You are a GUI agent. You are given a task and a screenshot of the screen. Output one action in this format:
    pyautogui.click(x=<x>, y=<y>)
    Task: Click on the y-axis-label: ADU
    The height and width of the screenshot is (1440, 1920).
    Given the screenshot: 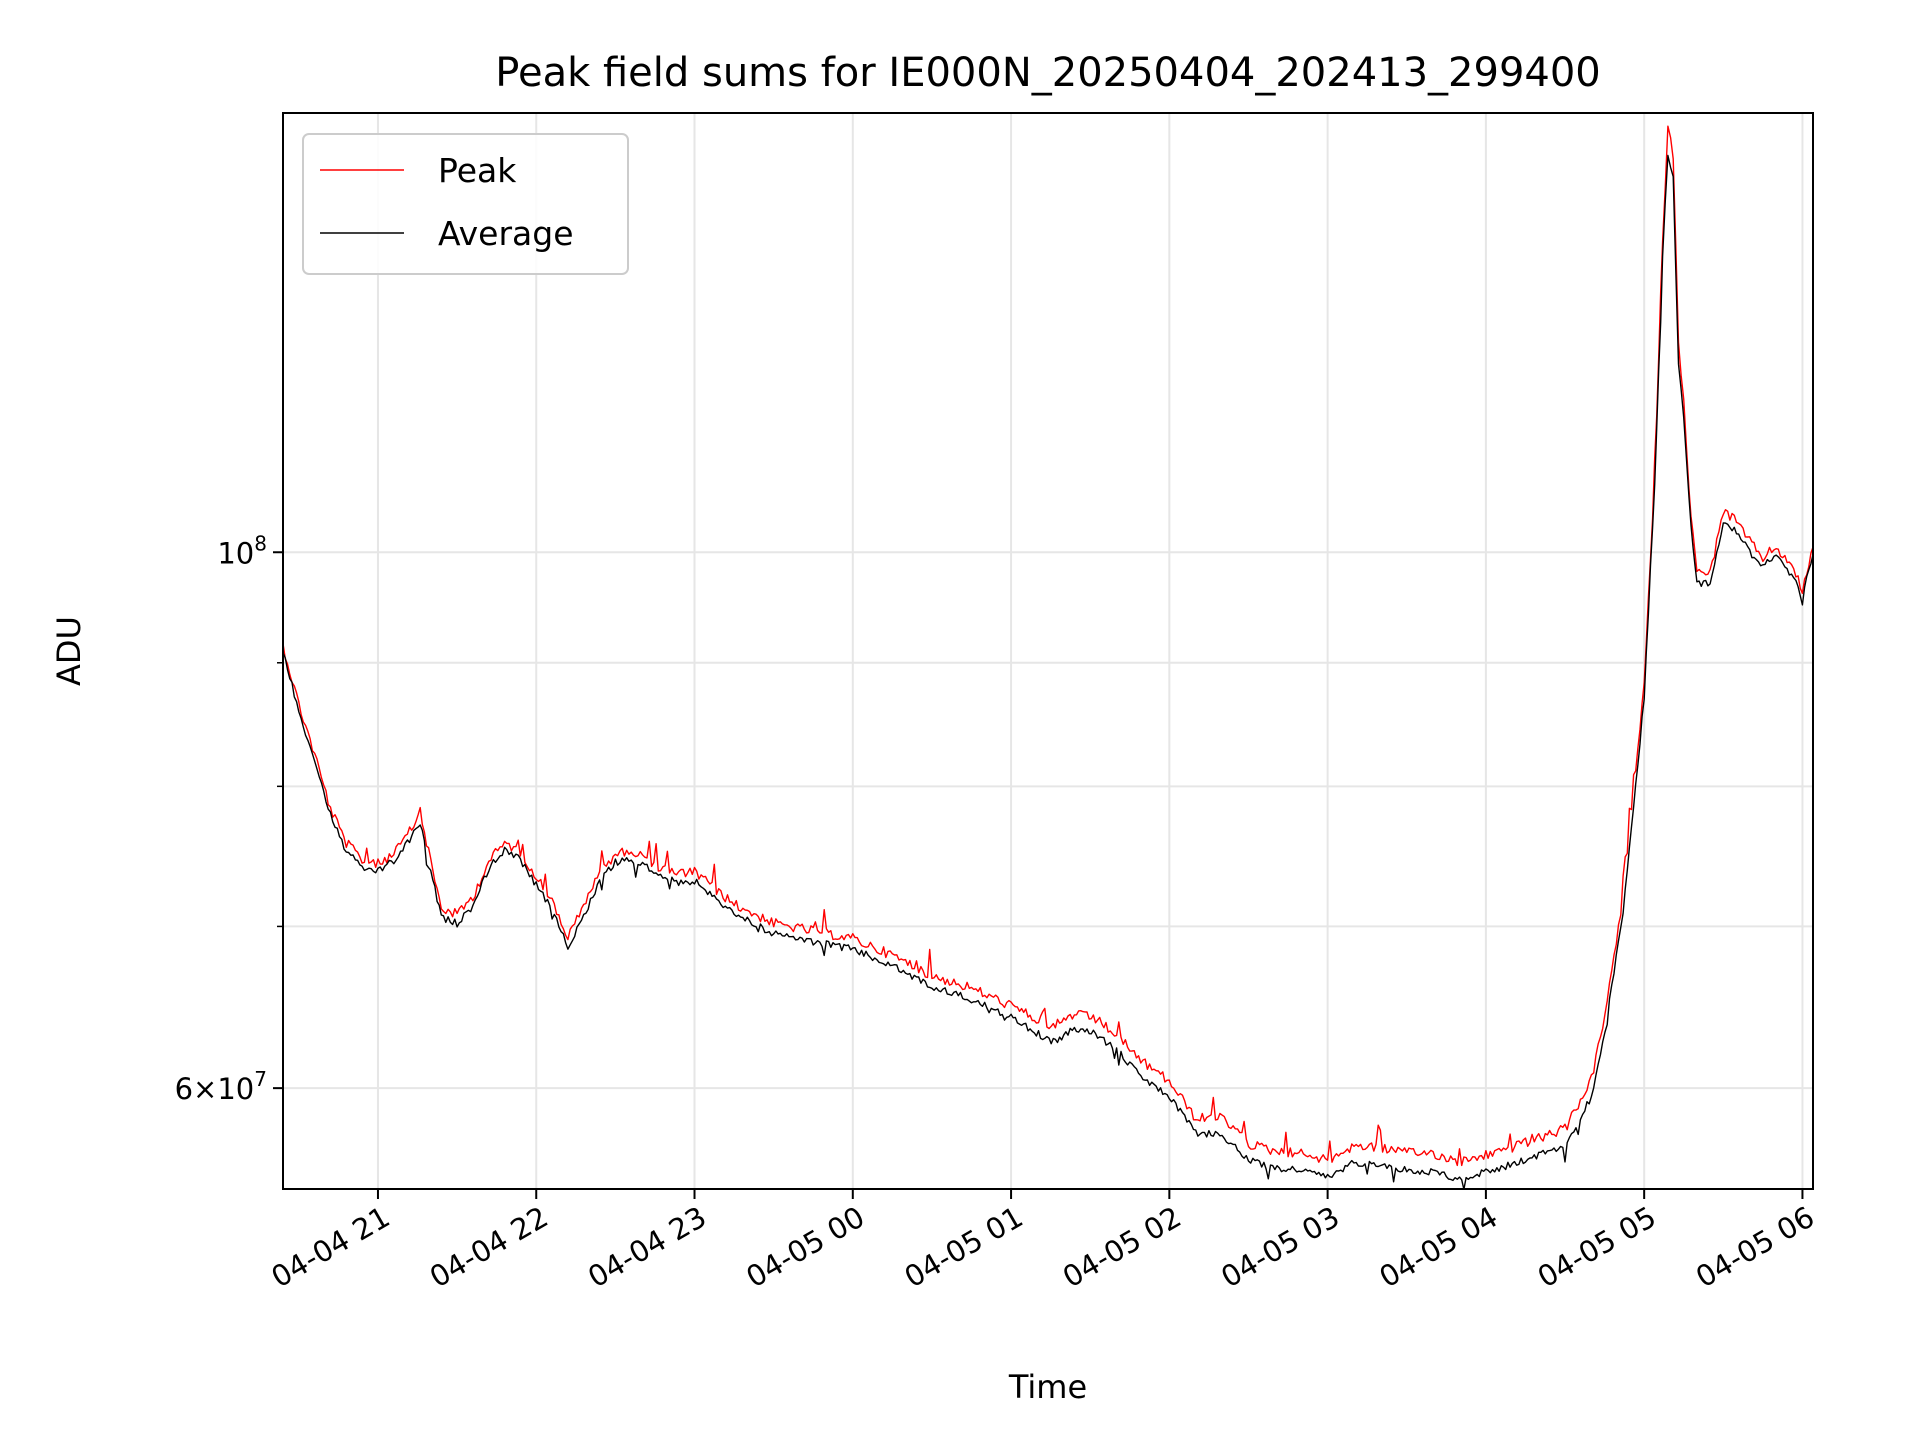 What is the action you would take?
    pyautogui.click(x=69, y=651)
    